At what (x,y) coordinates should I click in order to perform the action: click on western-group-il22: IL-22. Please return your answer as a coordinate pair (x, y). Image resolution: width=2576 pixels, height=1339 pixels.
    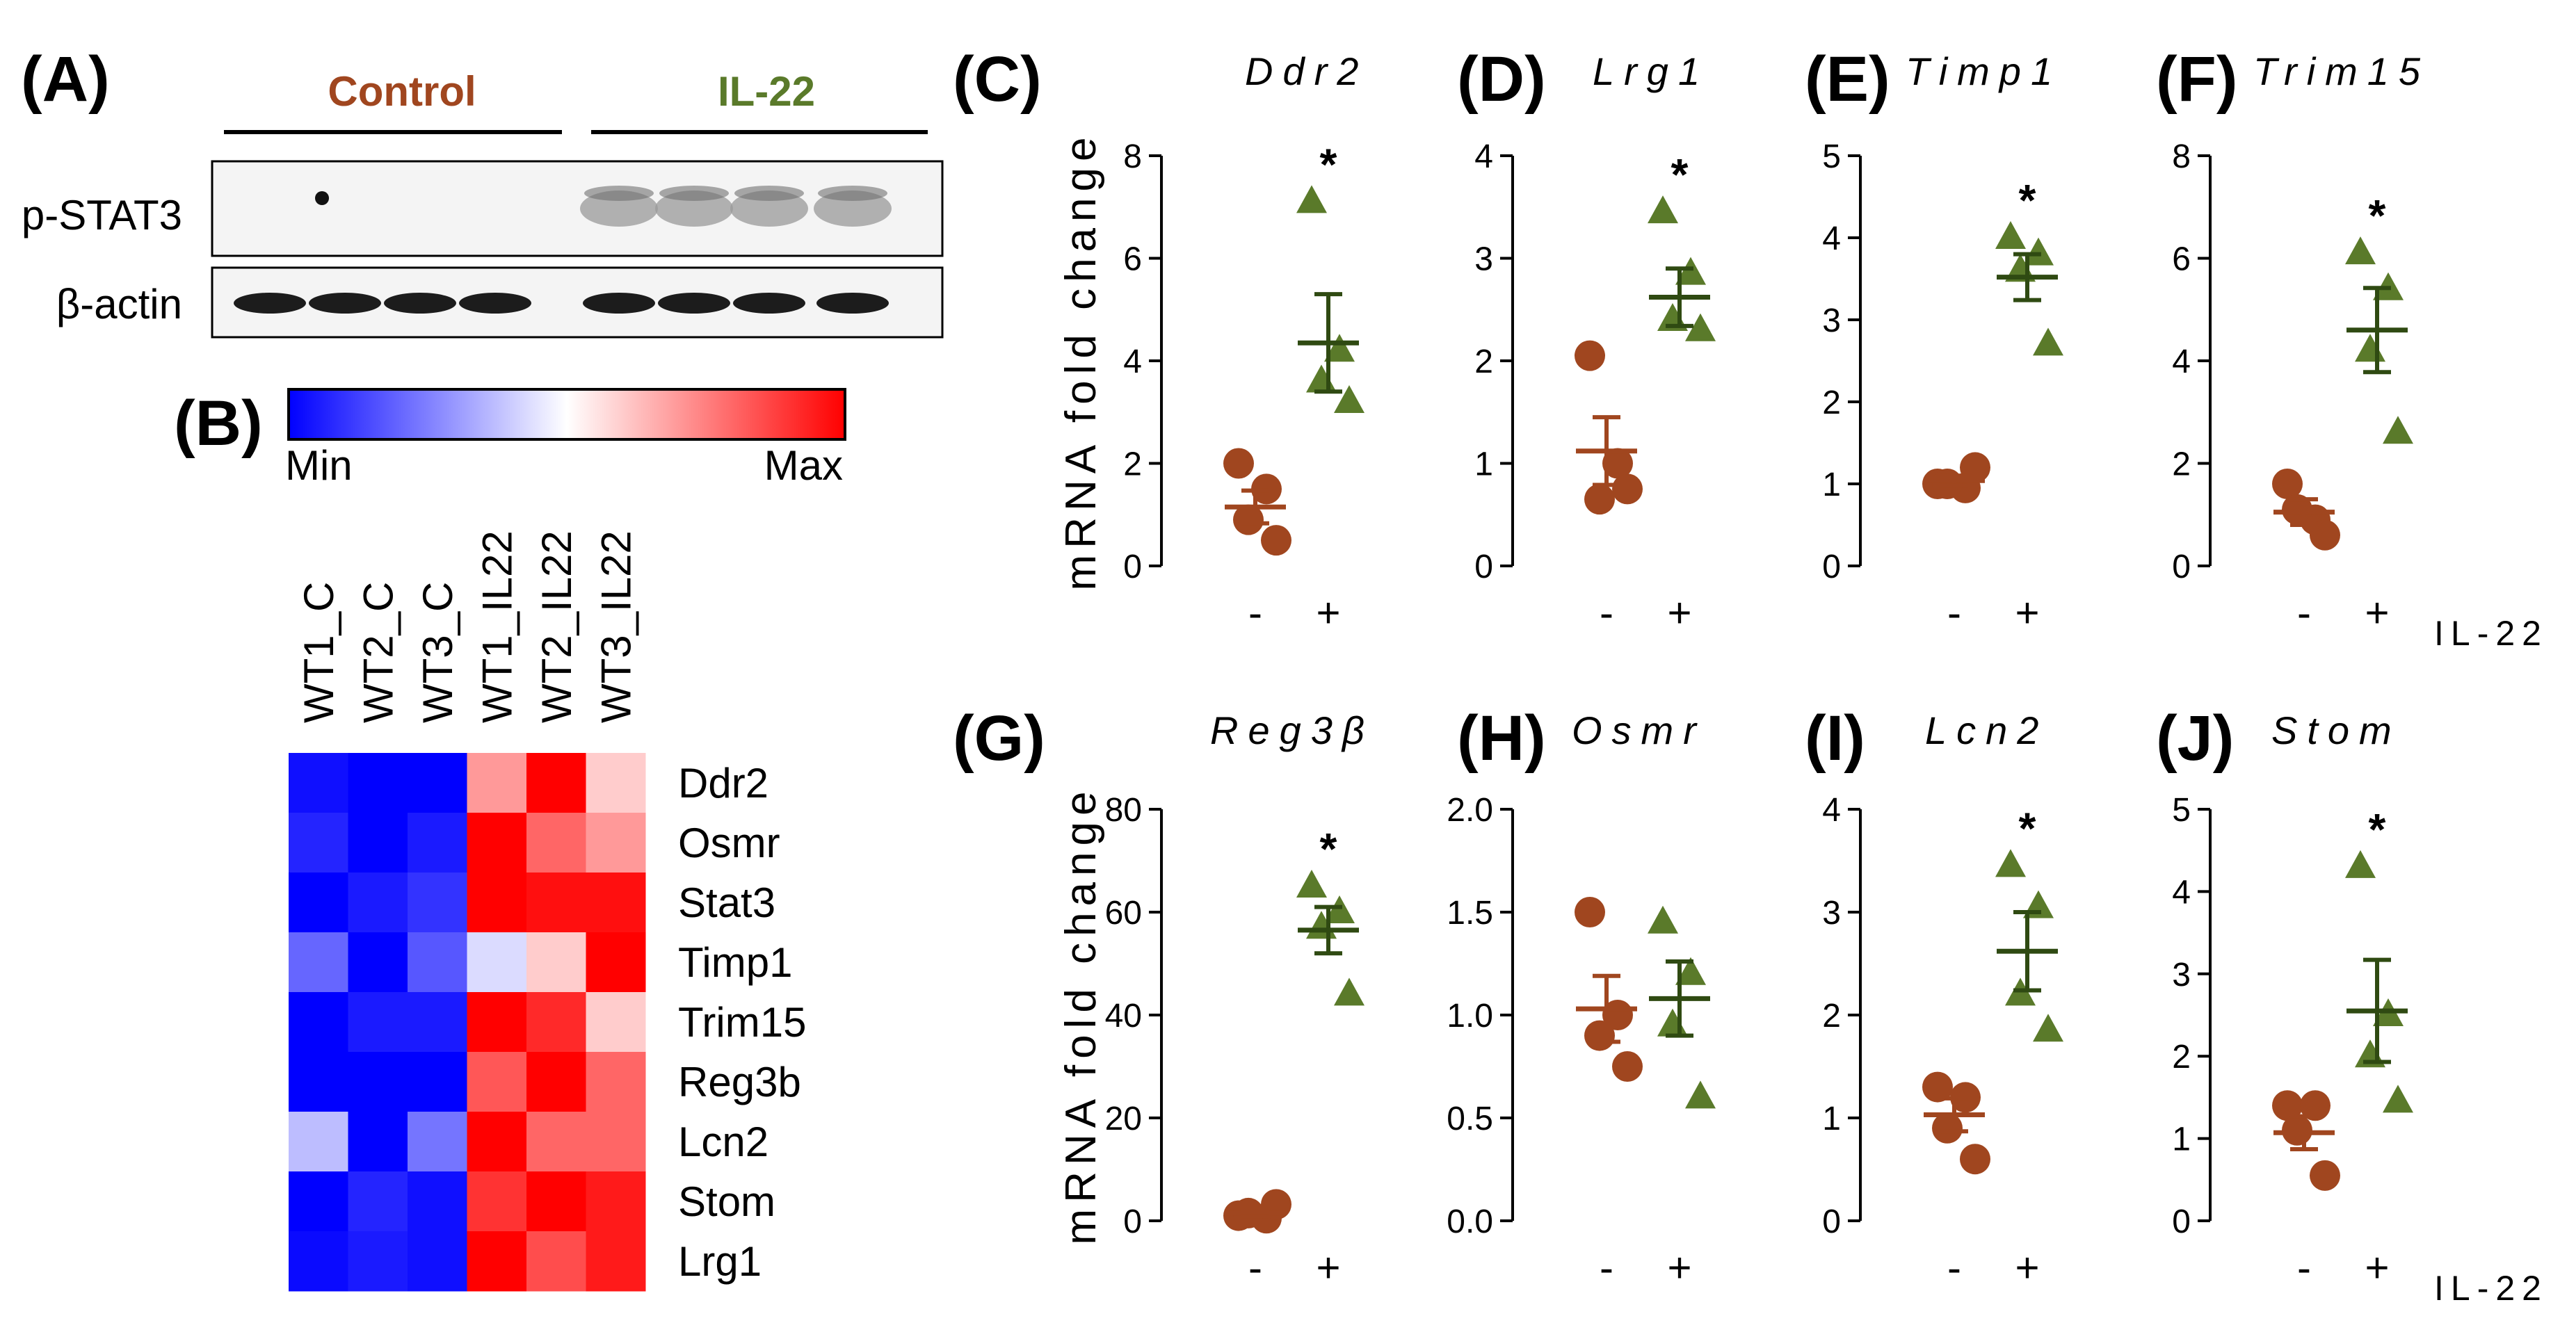
    Looking at the image, I should click on (767, 91).